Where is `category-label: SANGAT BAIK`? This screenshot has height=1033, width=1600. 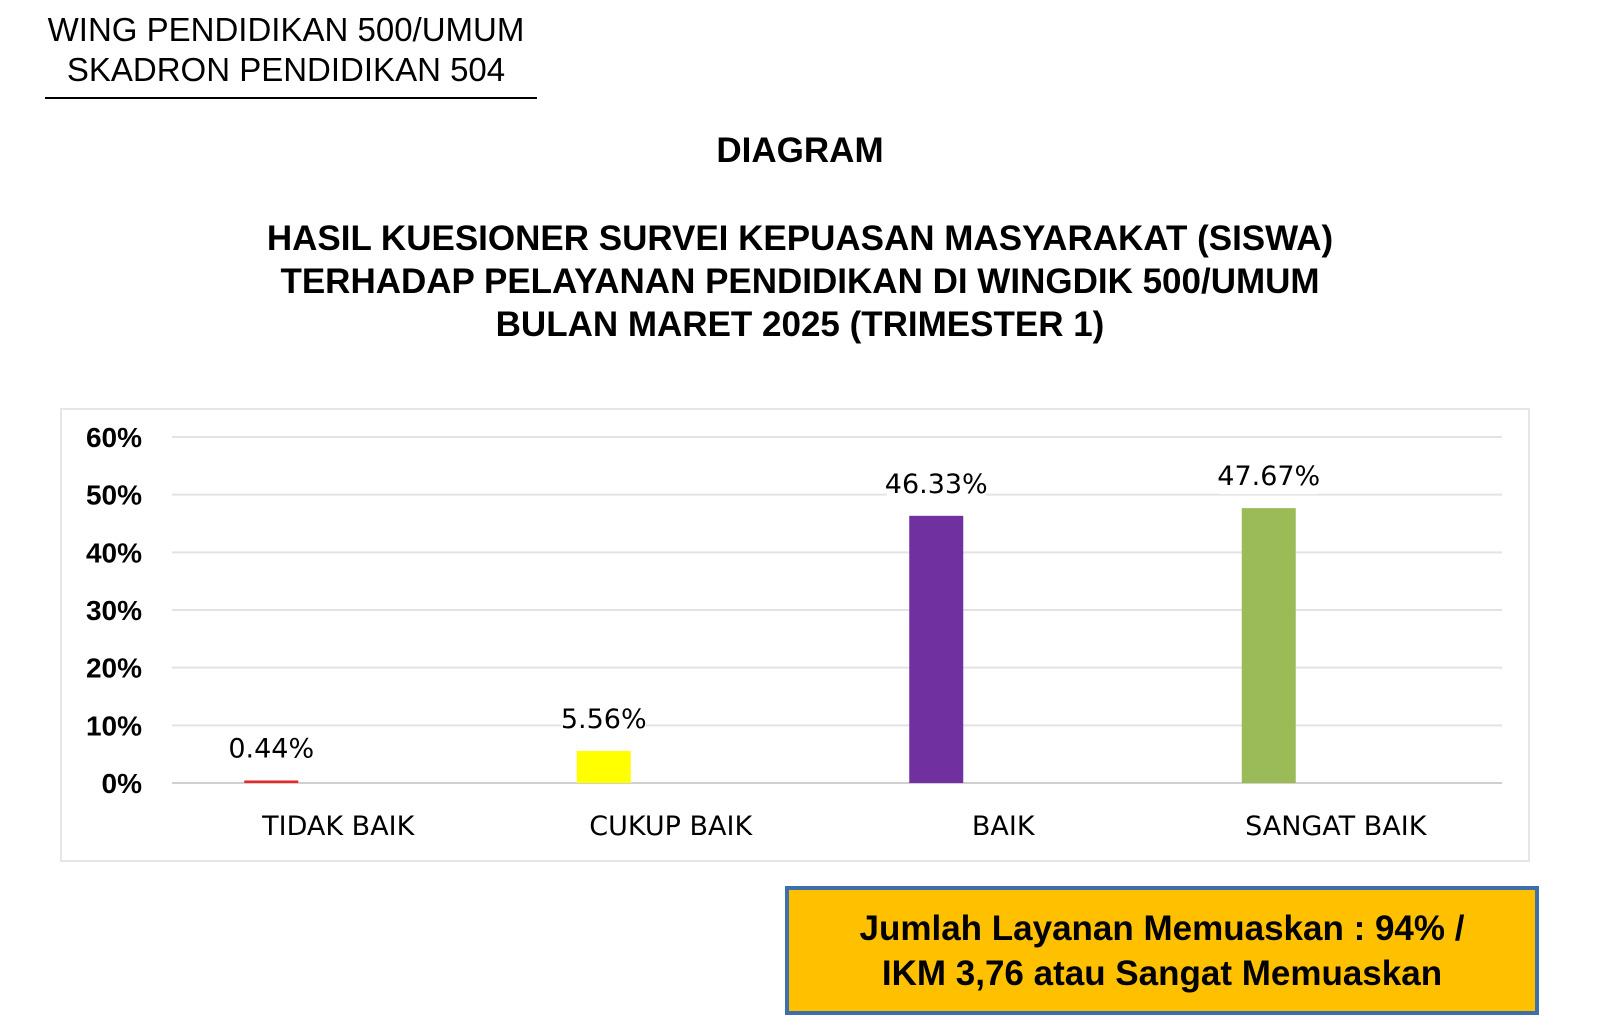 category-label: SANGAT BAIK is located at coordinates (1336, 826).